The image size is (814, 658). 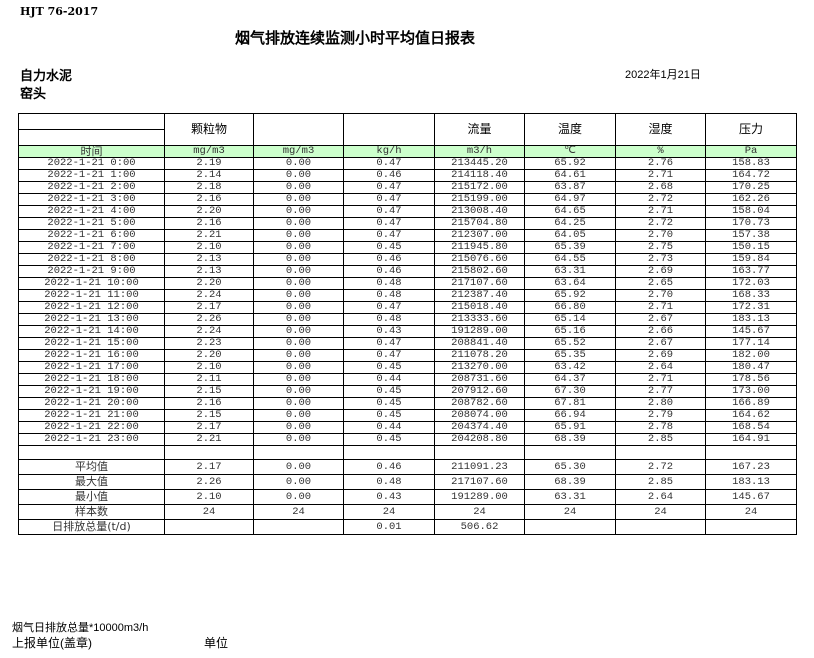 What do you see at coordinates (660, 331) in the screenshot?
I see `table-row-cell: 2.66` at bounding box center [660, 331].